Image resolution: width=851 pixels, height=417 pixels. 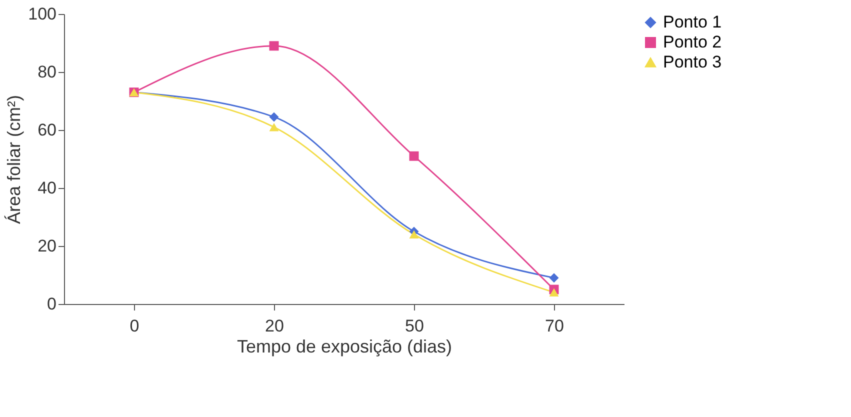 I want to click on x-tick-label: 0, so click(x=135, y=326).